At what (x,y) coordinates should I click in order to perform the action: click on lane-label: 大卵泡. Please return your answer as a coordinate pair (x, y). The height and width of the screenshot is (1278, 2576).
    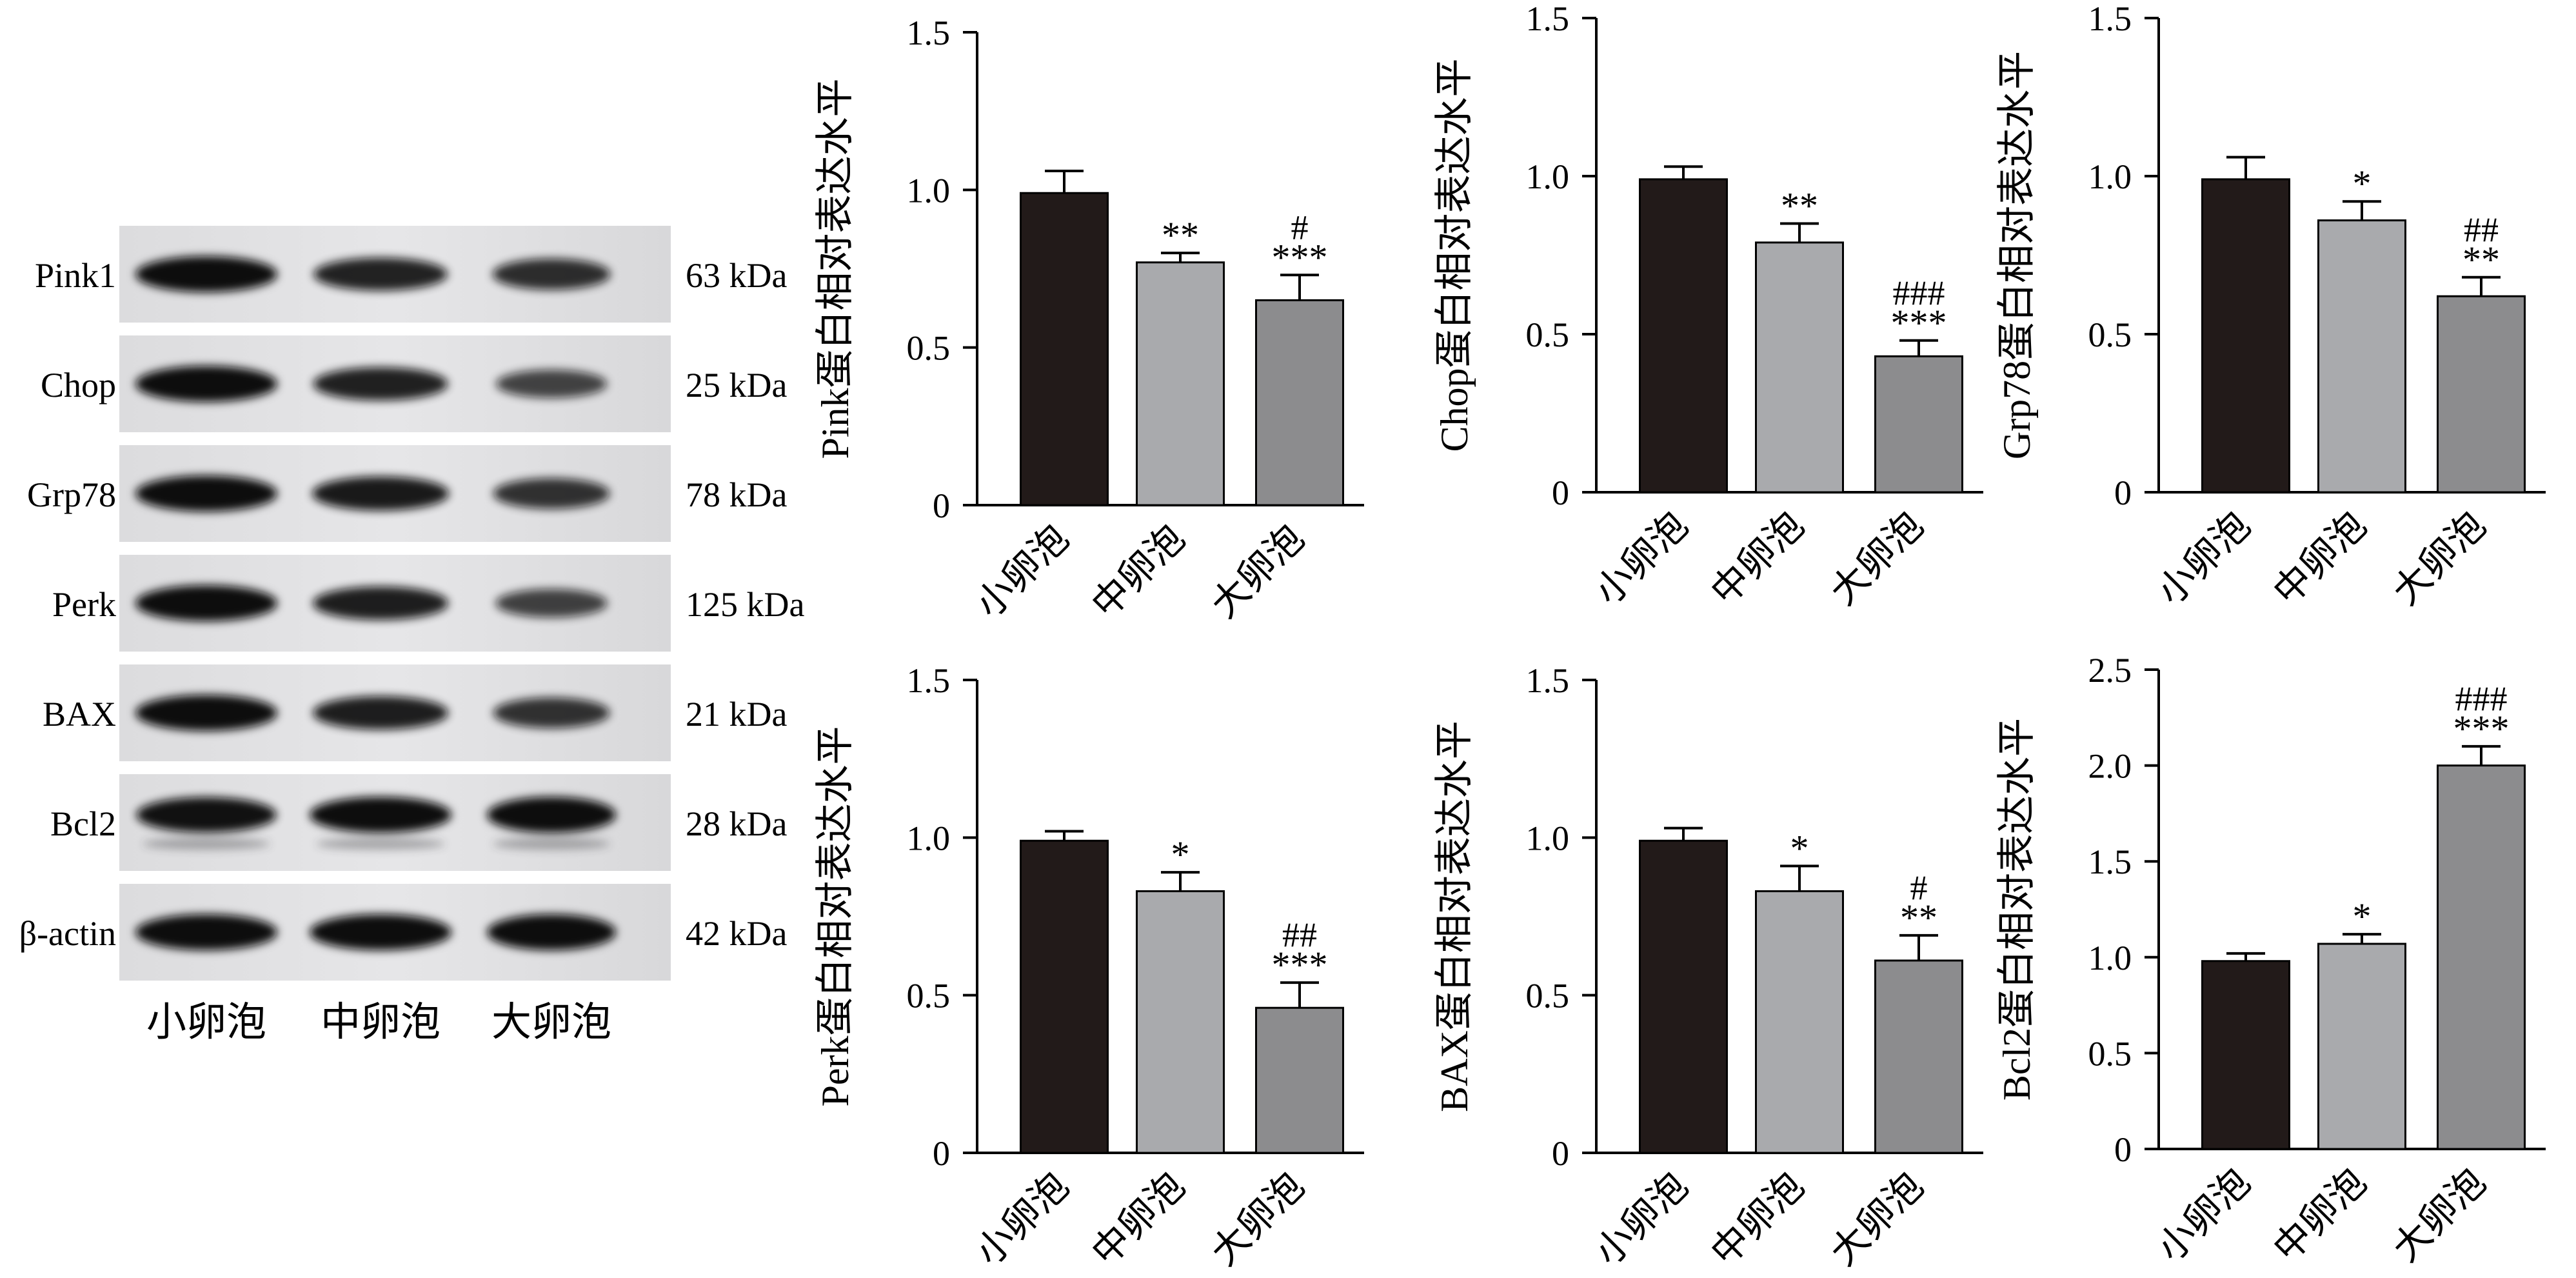
    Looking at the image, I should click on (551, 1022).